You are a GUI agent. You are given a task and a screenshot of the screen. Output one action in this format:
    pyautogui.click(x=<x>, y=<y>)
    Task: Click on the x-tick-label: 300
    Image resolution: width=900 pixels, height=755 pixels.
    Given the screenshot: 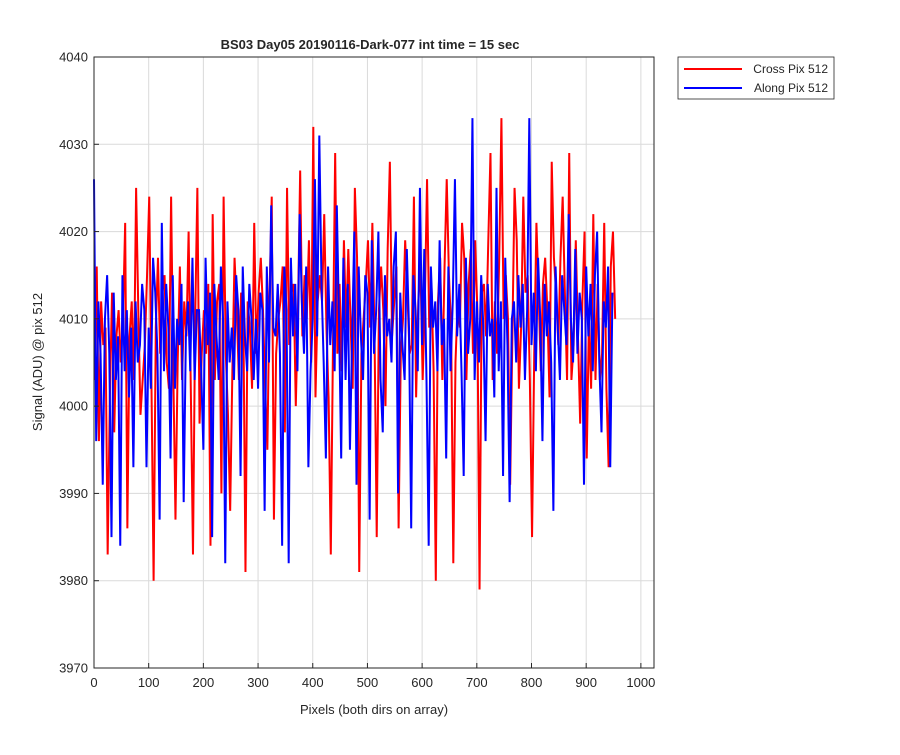 What is the action you would take?
    pyautogui.click(x=258, y=682)
    